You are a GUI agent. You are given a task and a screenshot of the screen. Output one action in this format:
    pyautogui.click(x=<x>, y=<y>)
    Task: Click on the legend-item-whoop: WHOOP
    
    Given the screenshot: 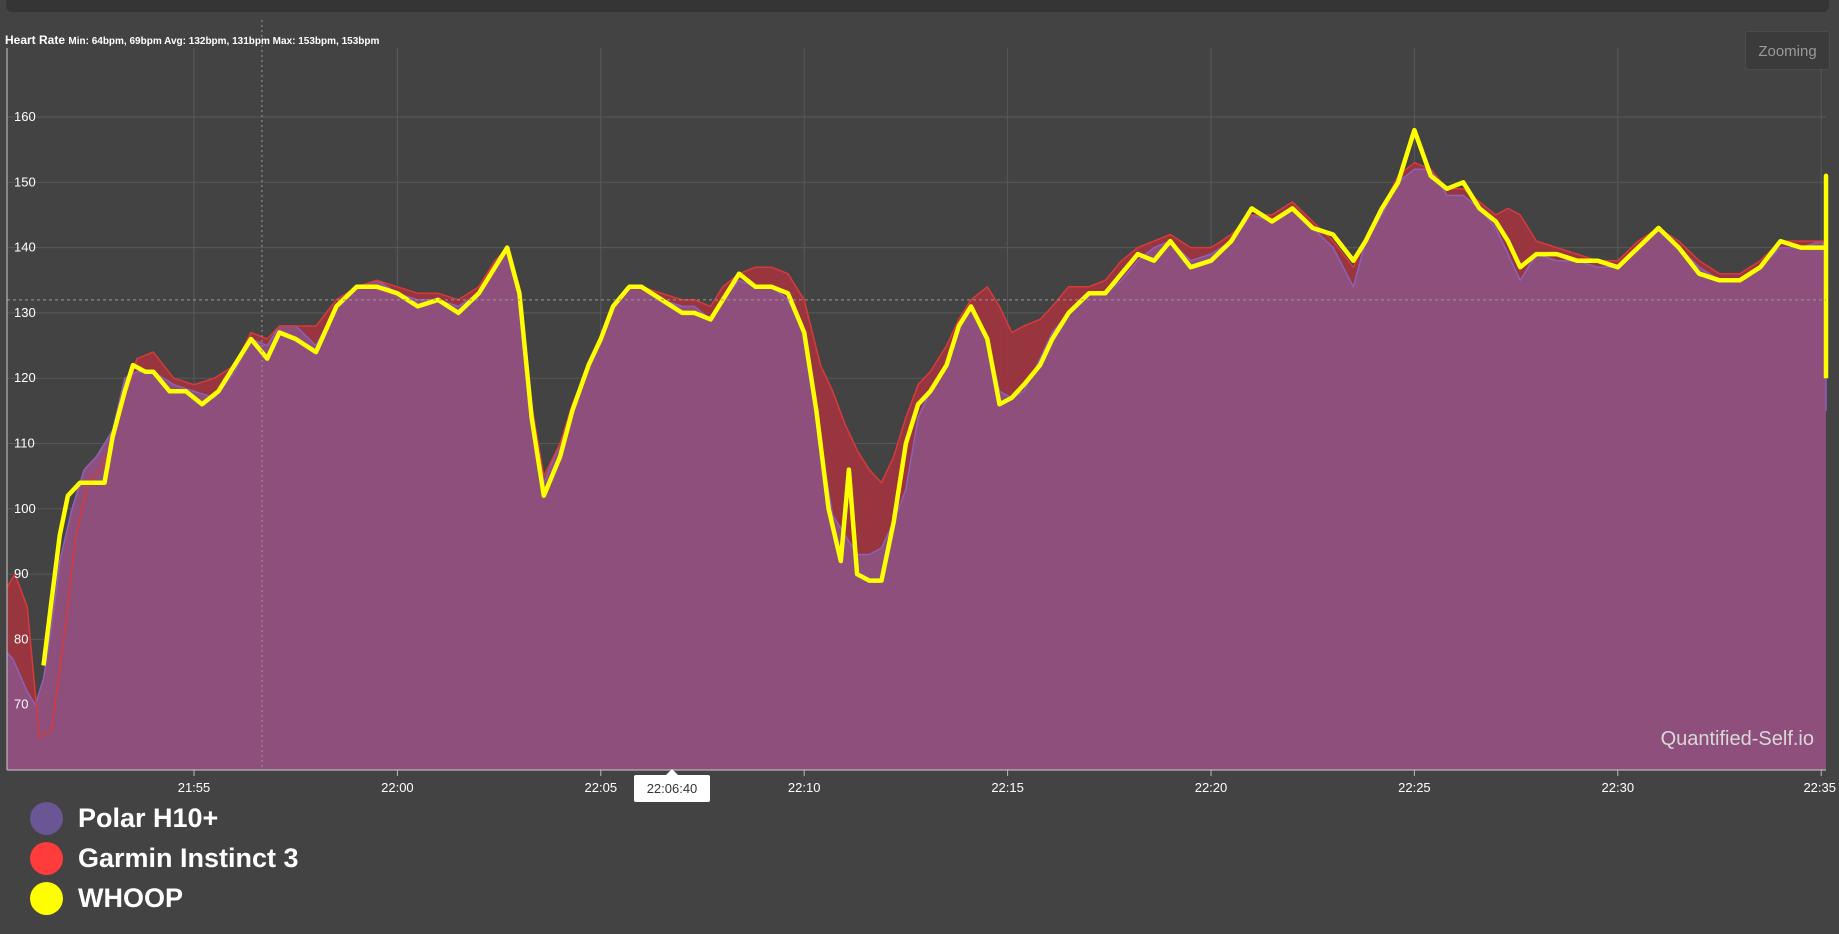 What is the action you would take?
    pyautogui.click(x=164, y=898)
    